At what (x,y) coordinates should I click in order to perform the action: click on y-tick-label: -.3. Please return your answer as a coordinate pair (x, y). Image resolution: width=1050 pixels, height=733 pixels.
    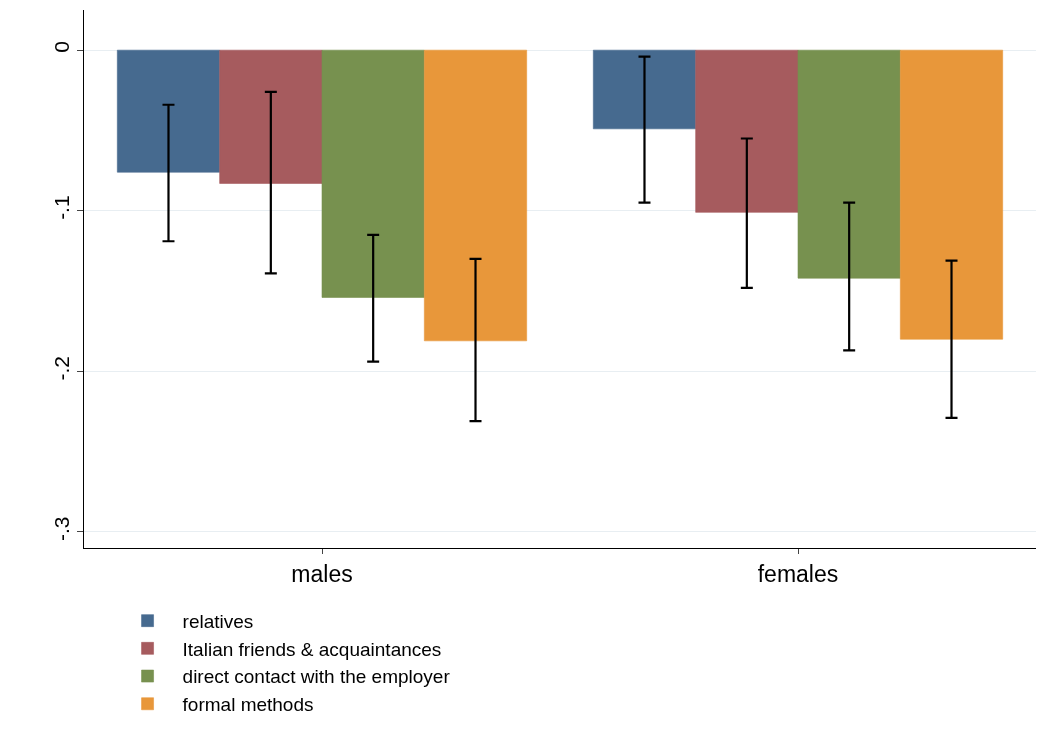
    Looking at the image, I should click on (61, 529).